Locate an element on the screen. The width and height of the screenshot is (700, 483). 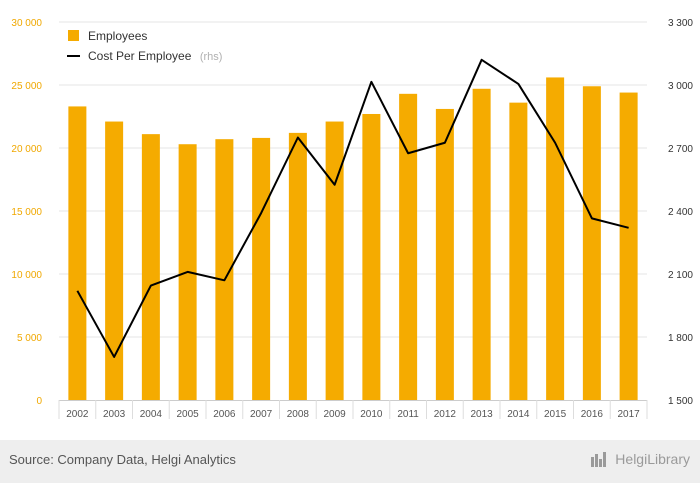
x-tick-label: 2007 is located at coordinates (261, 414).